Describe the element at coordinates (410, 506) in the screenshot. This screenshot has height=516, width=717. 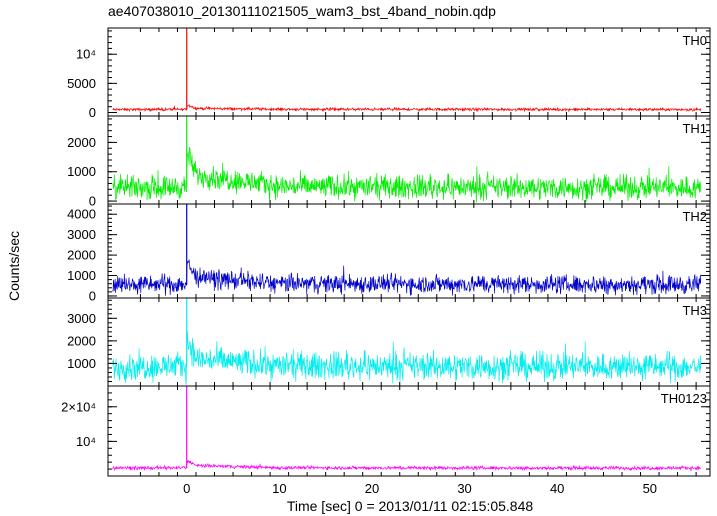
I see `x-axis-label: Time [sec] 0 = 2013/01/11 02:15:05.848` at that location.